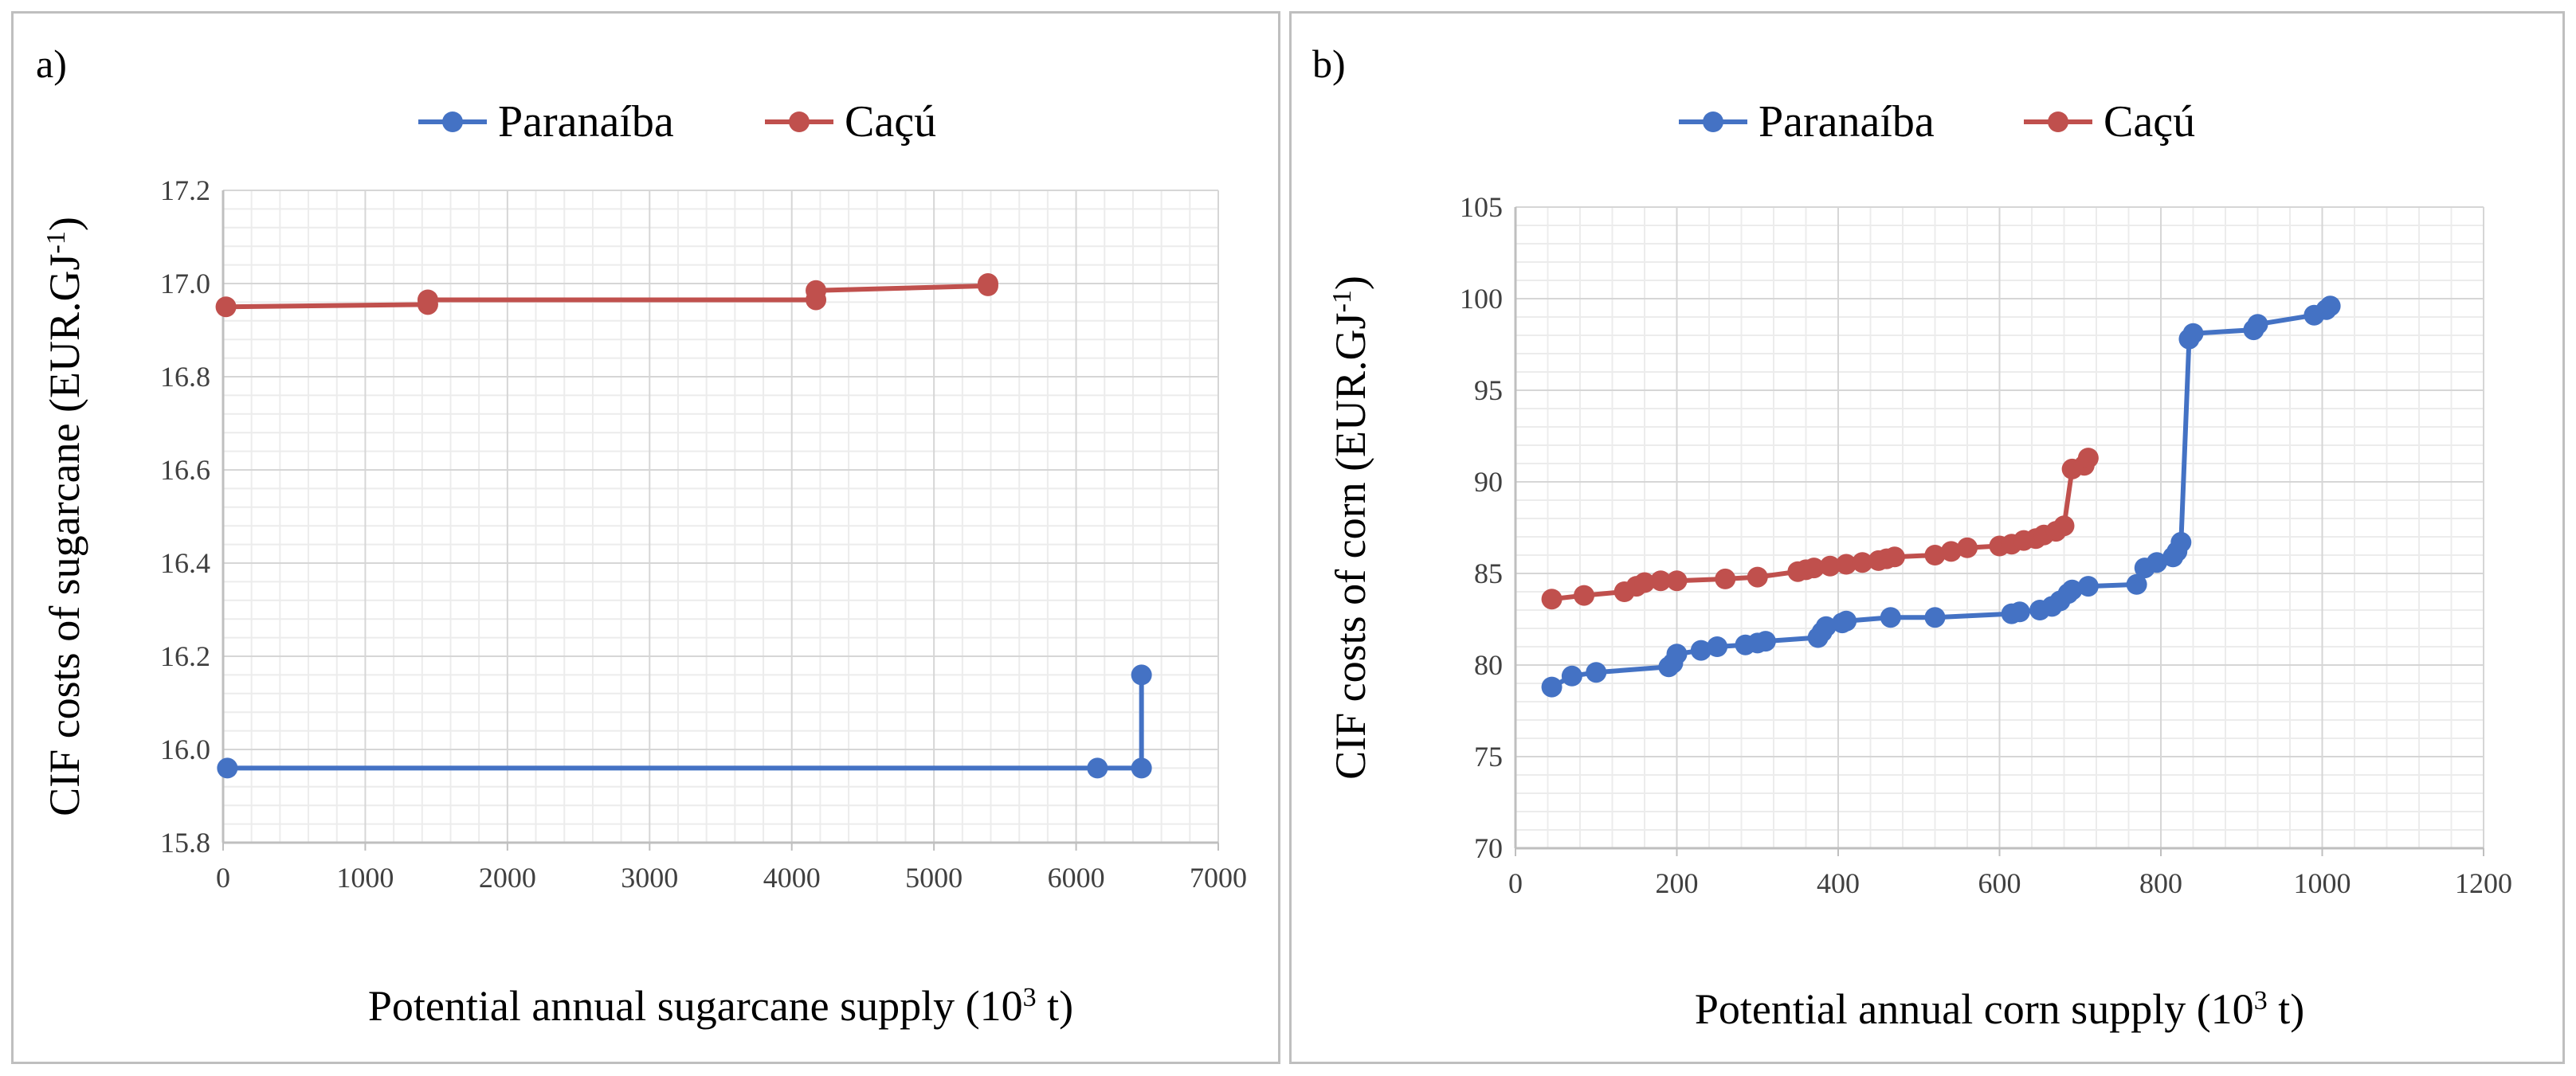  I want to click on y-tick-label: 105, so click(1481, 207).